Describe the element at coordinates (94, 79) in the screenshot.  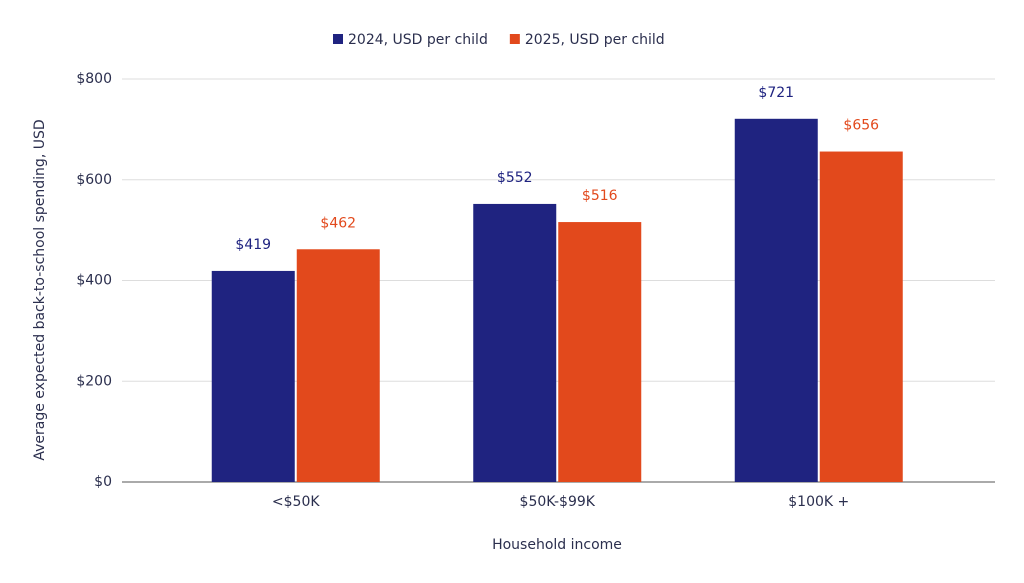
I see `y-tick-label: $800` at that location.